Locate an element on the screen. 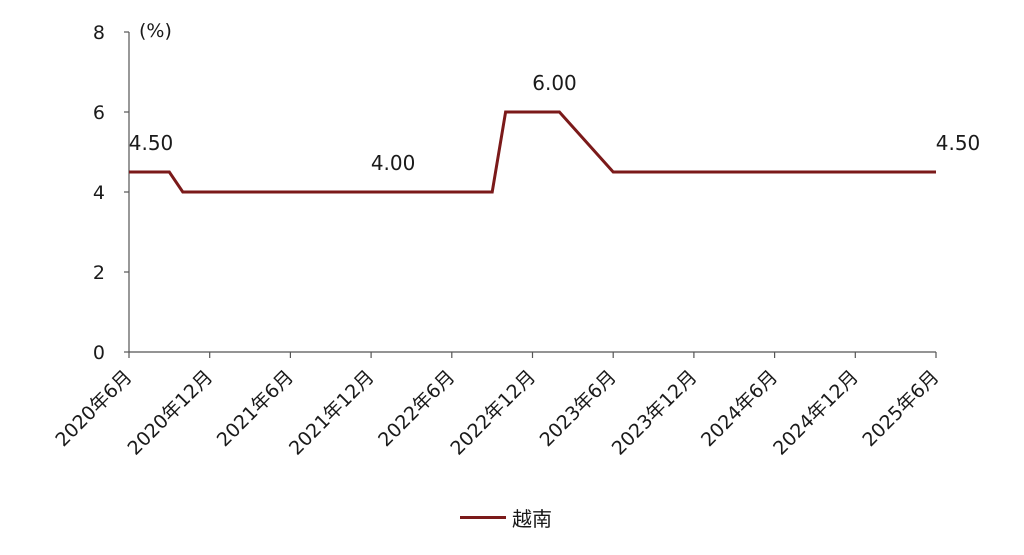  x-tick-label: 2023年6月 is located at coordinates (578, 408).